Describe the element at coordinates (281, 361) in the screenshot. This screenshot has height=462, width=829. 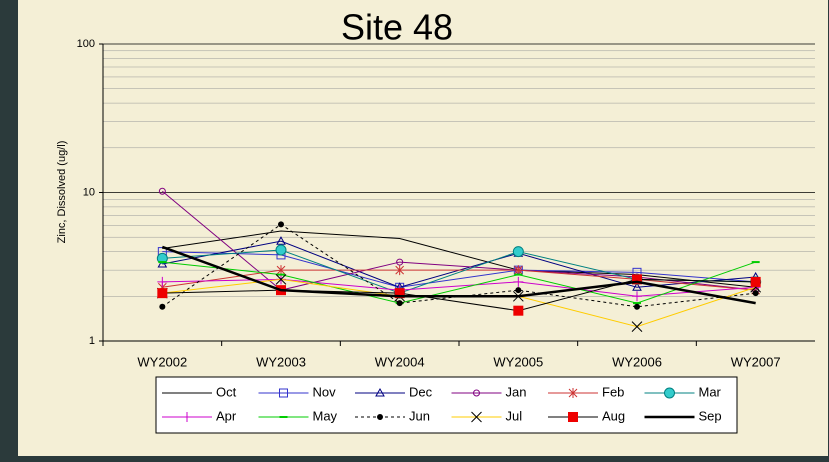
I see `x-tick-label: WY2003` at that location.